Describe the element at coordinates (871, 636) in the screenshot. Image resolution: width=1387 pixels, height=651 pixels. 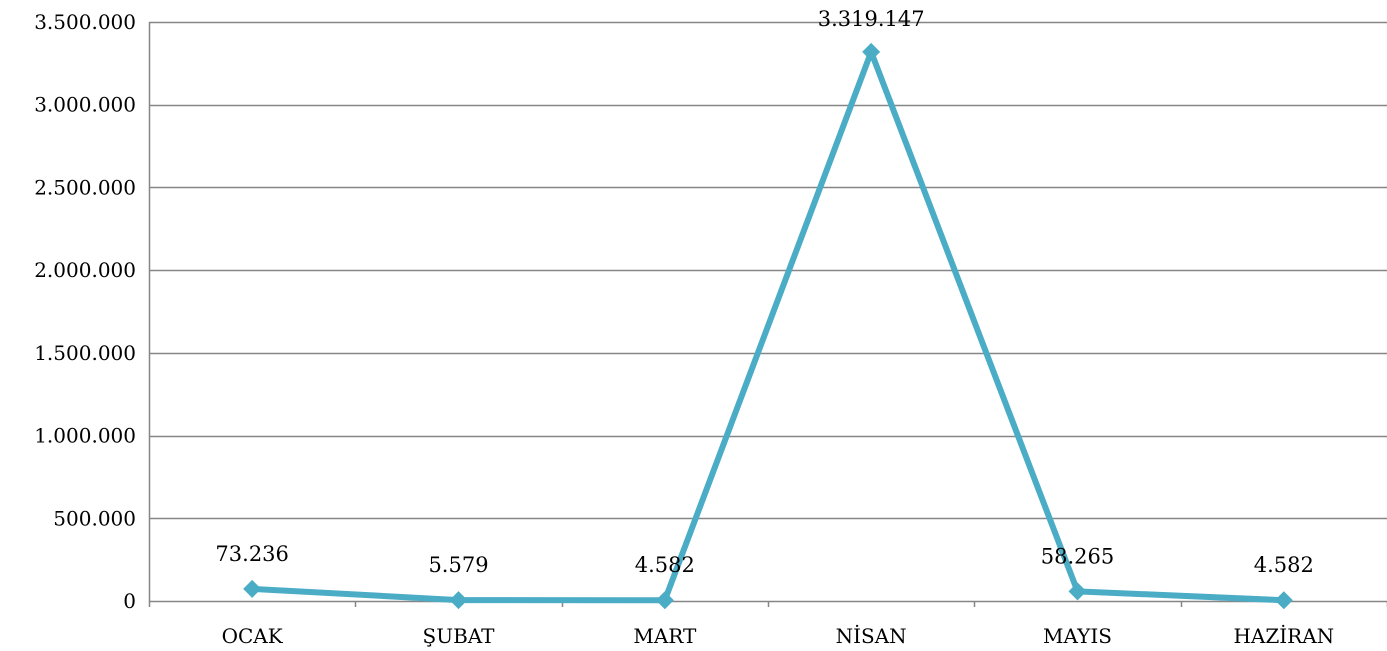
I see `x-tick-label: NİSAN` at that location.